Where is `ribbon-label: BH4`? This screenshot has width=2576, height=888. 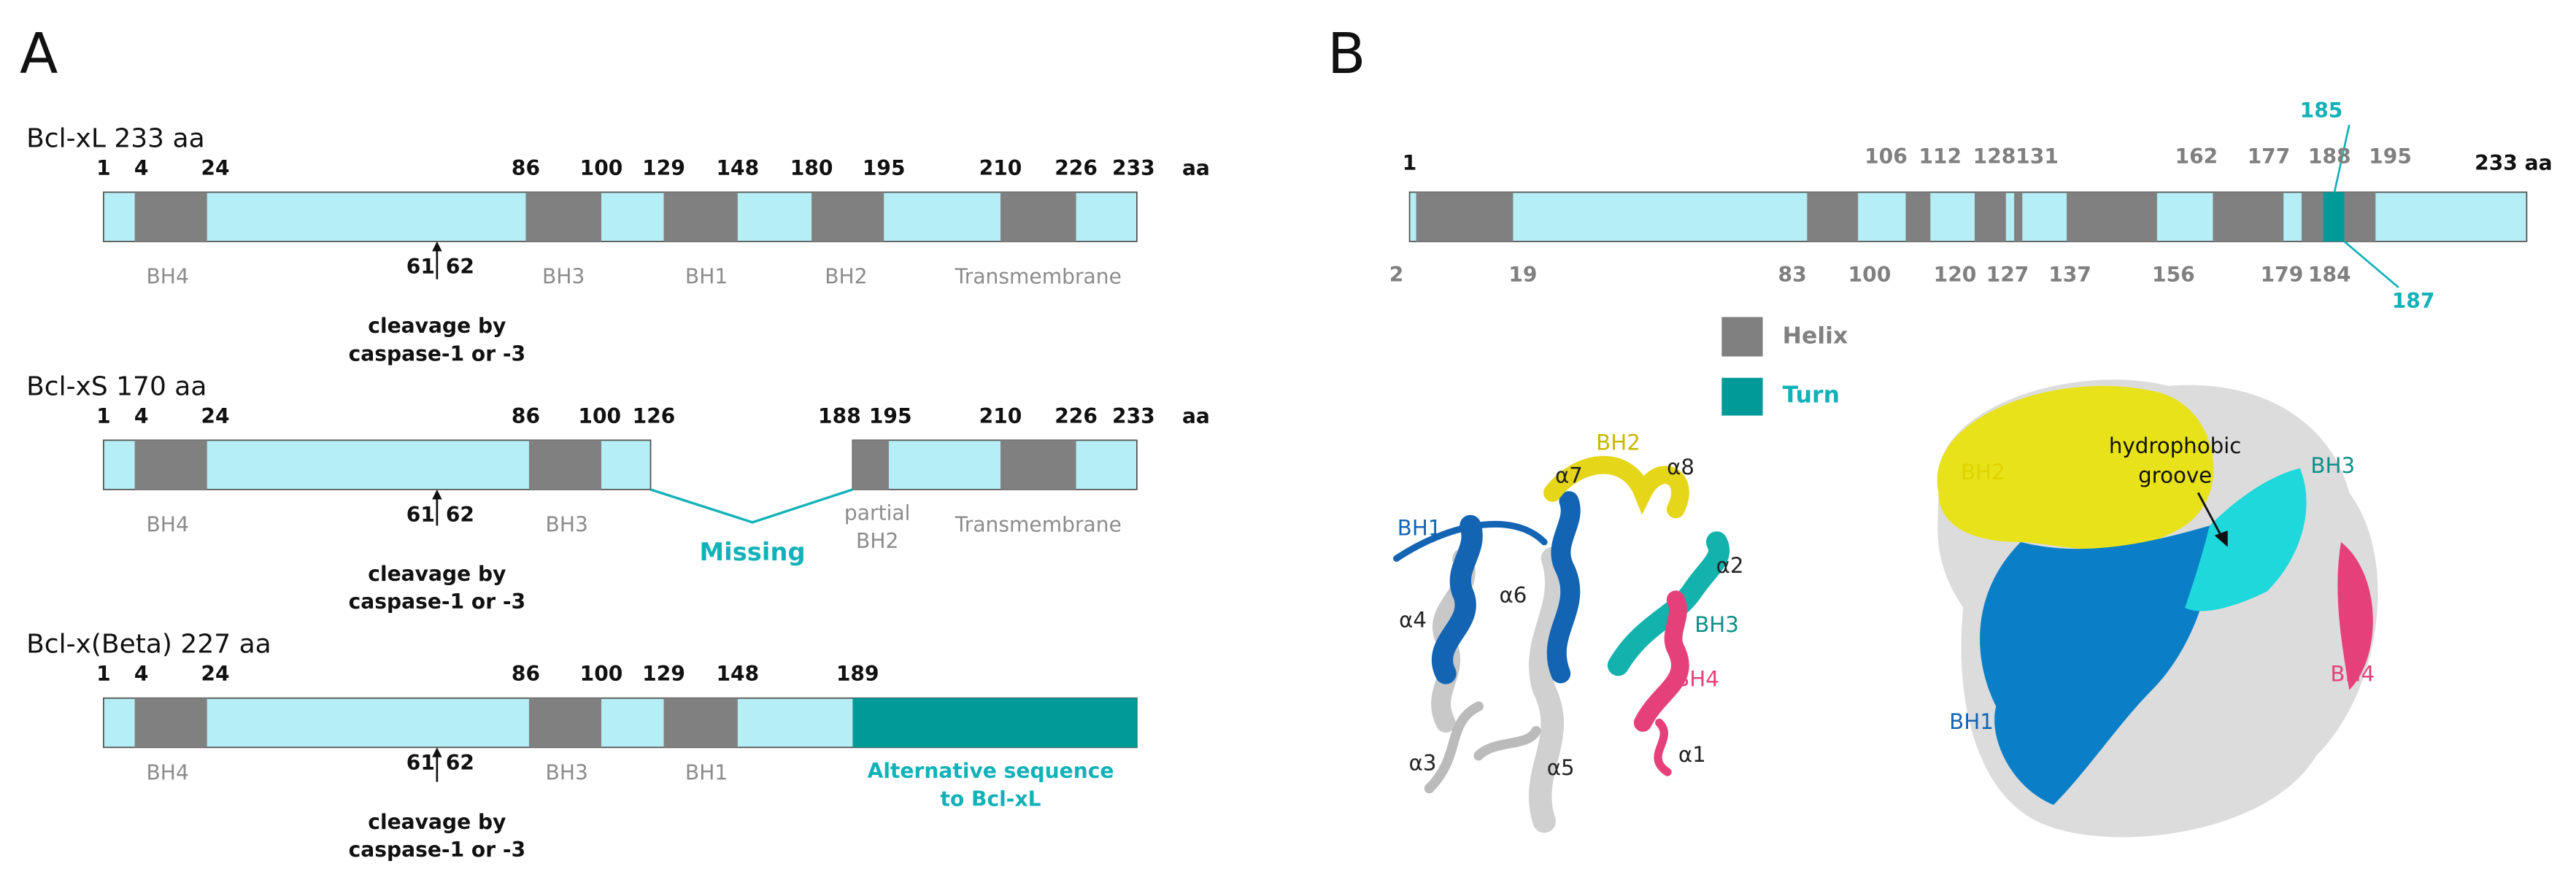 ribbon-label: BH4 is located at coordinates (1697, 678).